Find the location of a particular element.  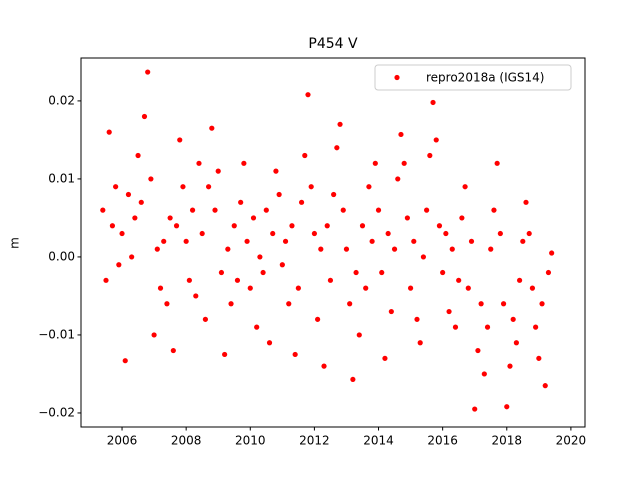

x-tick-label: 2006 is located at coordinates (122, 441).